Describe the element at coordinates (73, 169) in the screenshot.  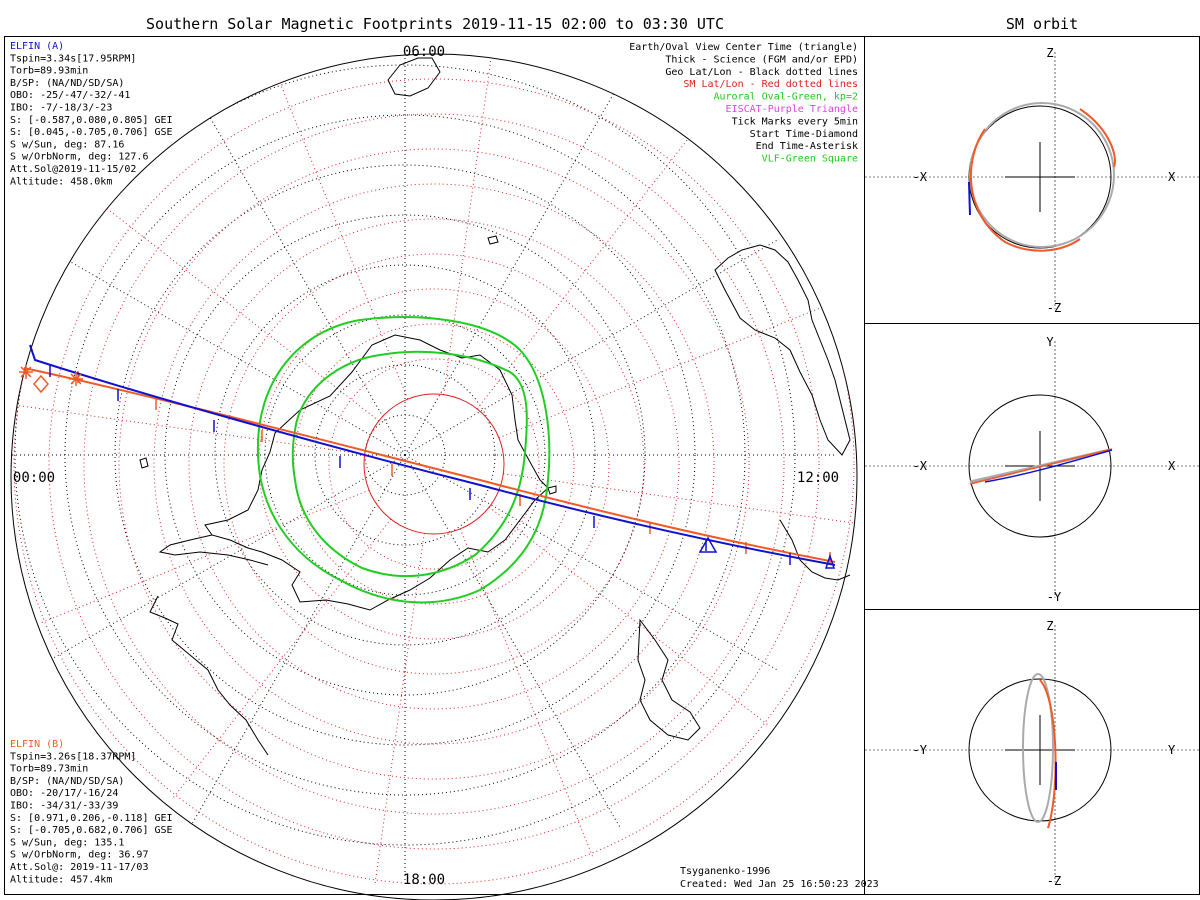
I see `sat-info-line: Att.Sol@2019-11-15/02` at that location.